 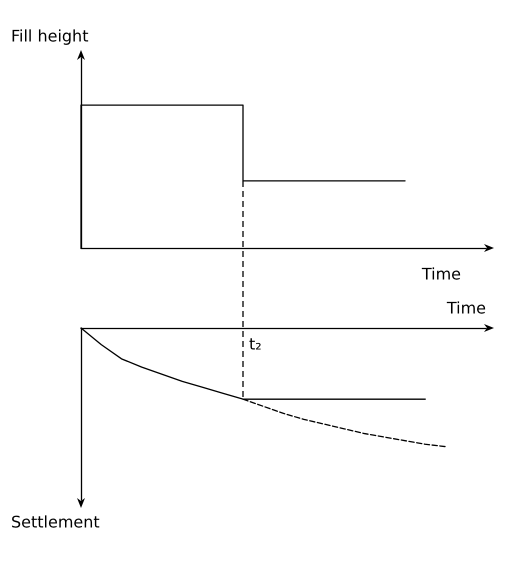 What do you see at coordinates (49, 36) in the screenshot?
I see `y-axis-title: Fill height` at bounding box center [49, 36].